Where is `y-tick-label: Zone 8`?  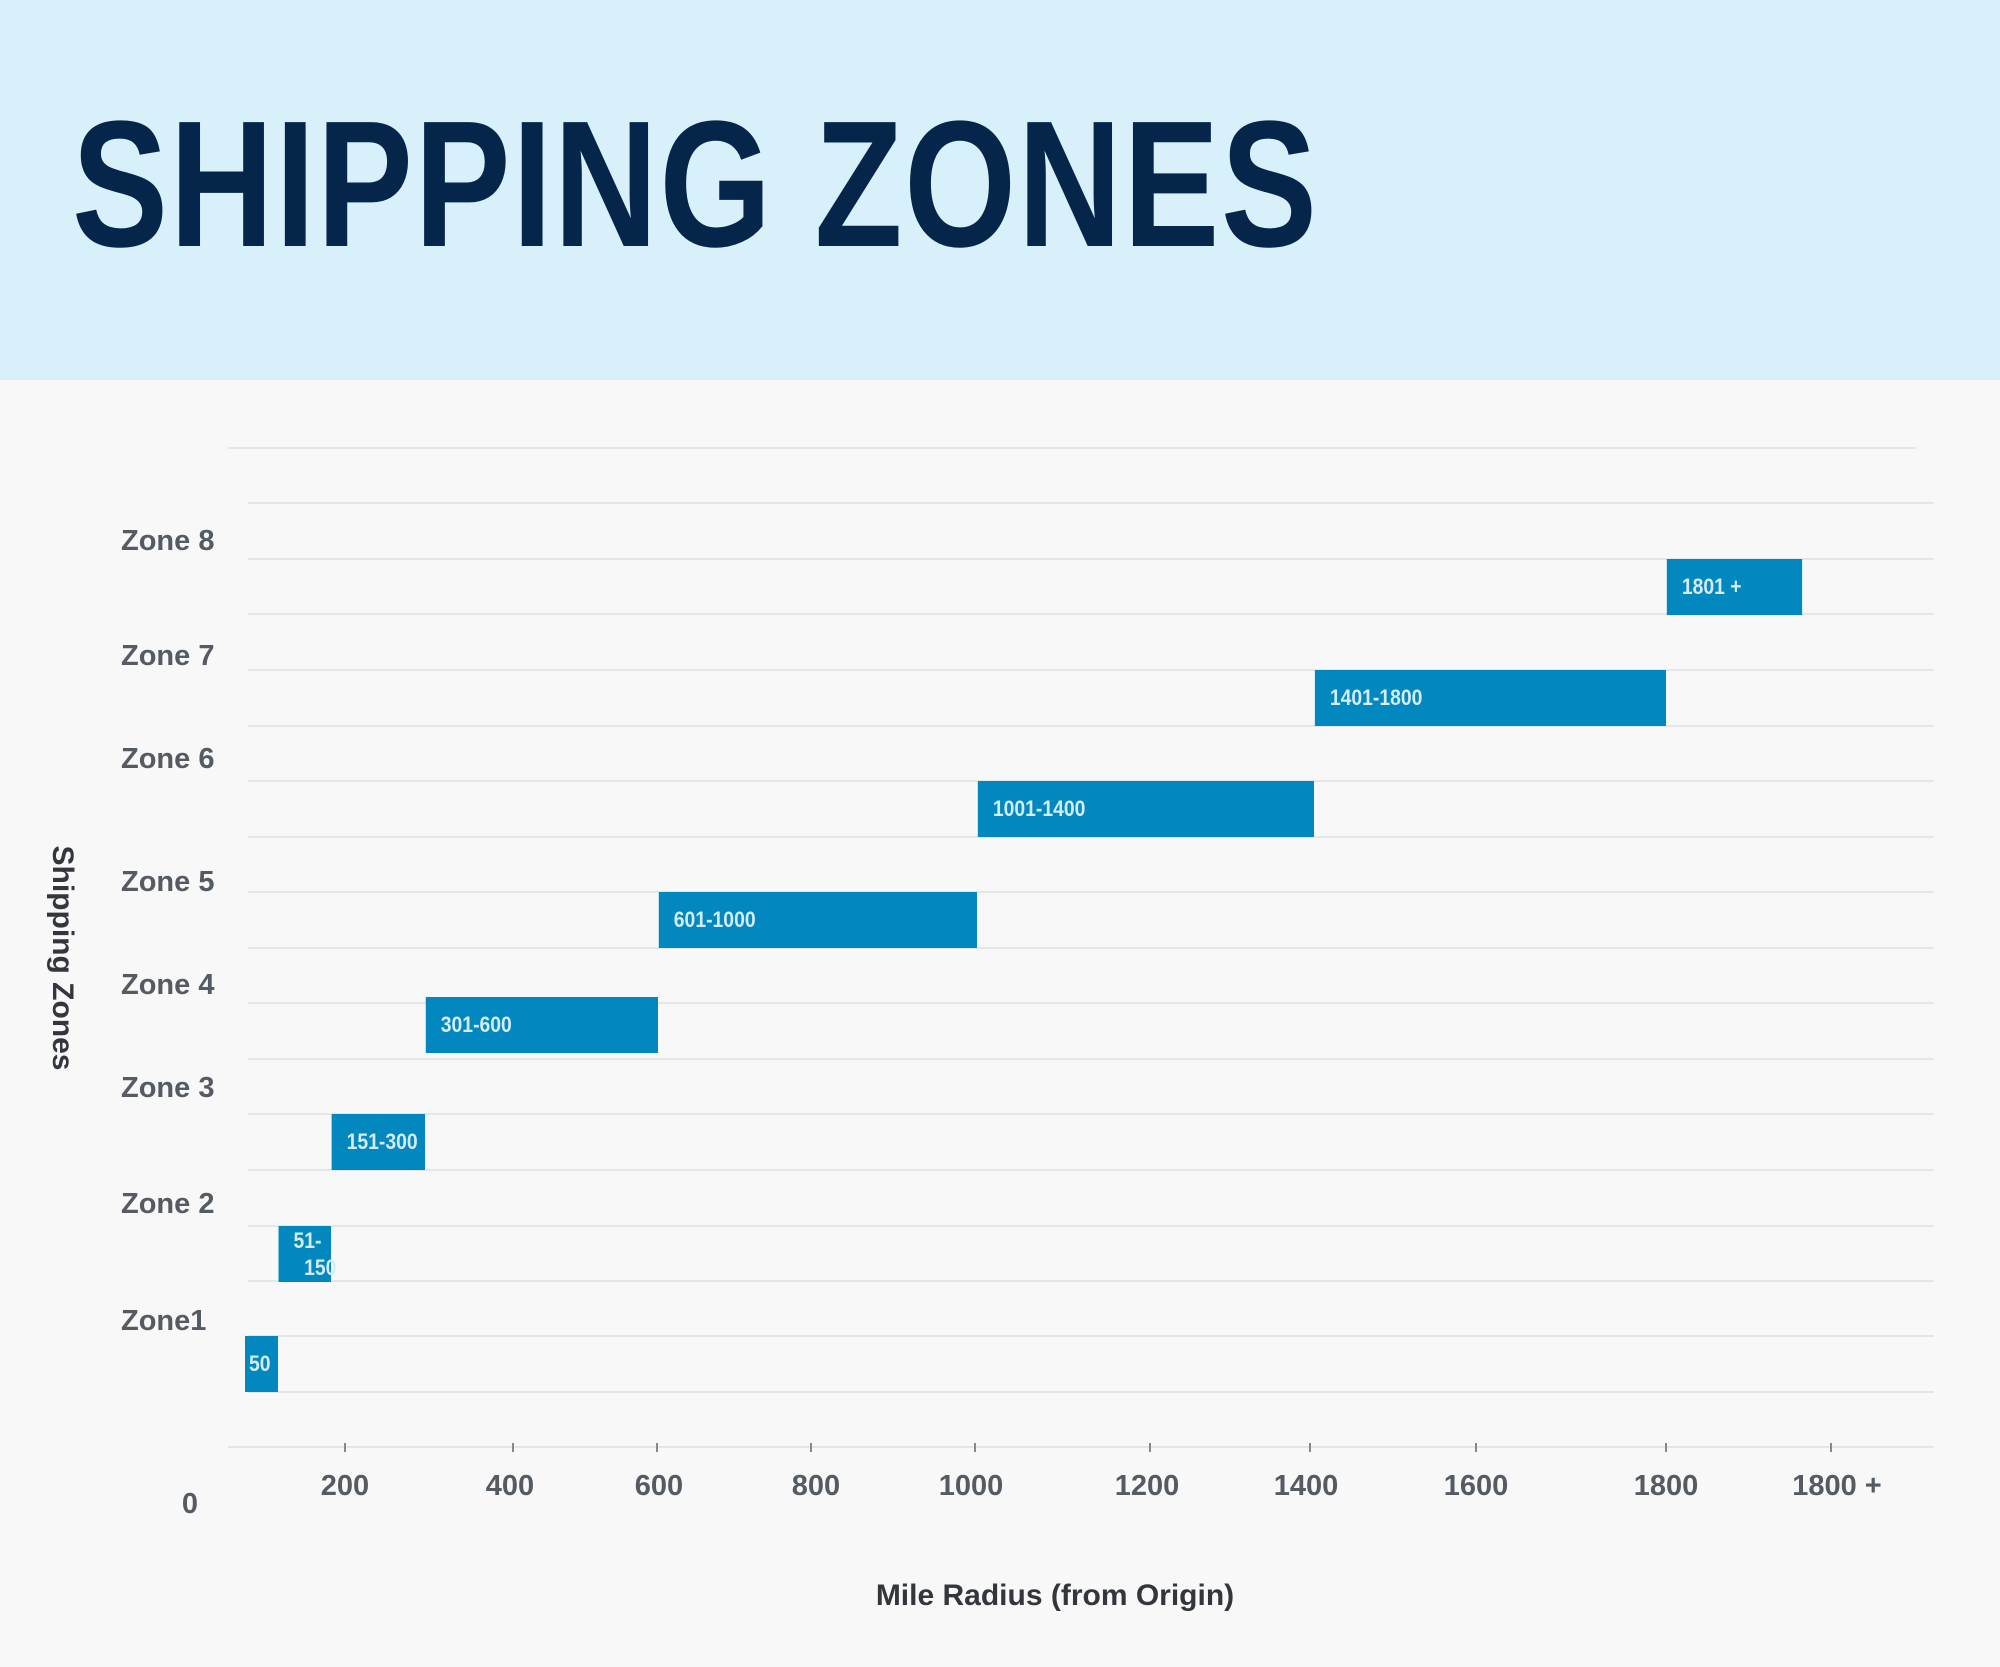
y-tick-label: Zone 8 is located at coordinates (167, 541).